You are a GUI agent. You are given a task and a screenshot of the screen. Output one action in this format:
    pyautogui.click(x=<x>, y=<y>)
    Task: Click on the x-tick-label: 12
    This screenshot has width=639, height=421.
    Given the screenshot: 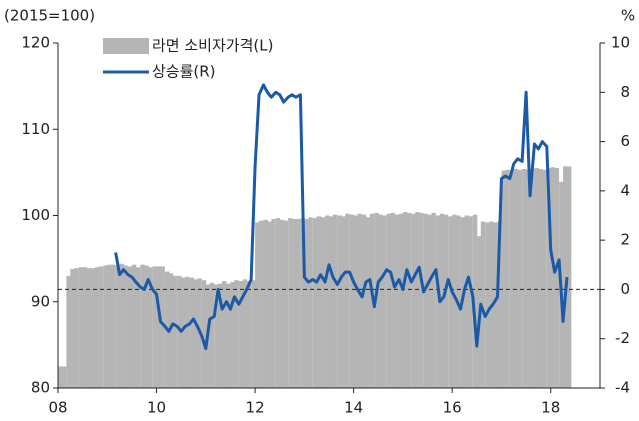 What is the action you would take?
    pyautogui.click(x=255, y=408)
    